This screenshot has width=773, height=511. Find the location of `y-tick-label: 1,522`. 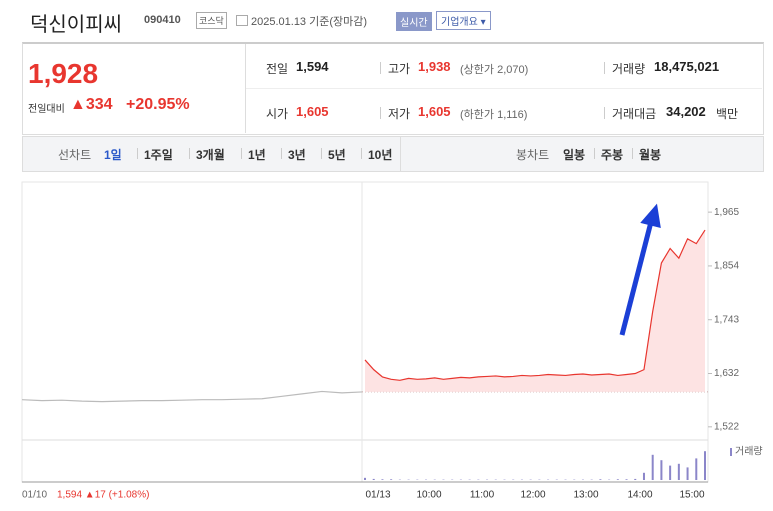

y-tick-label: 1,522 is located at coordinates (726, 426).